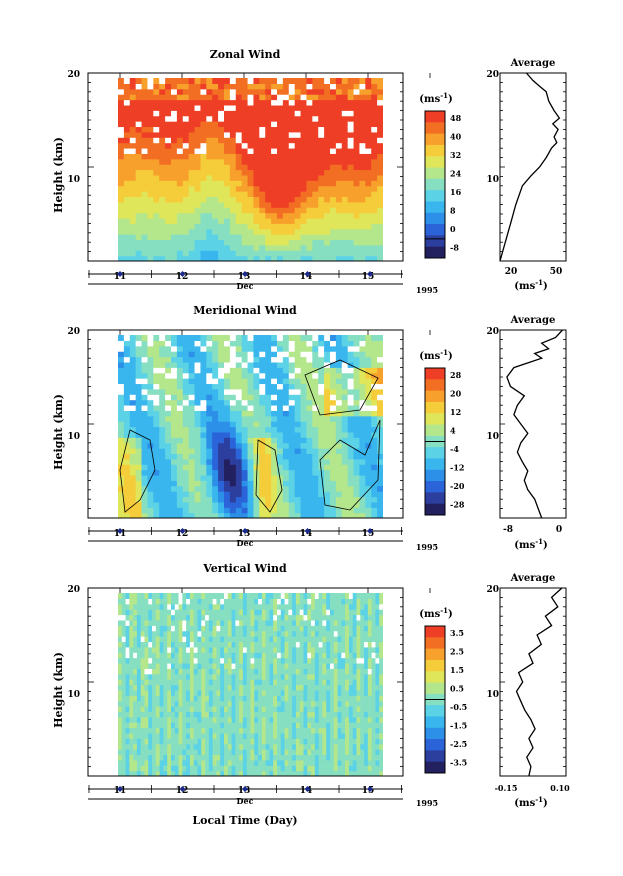 Image resolution: width=623 pixels, height=876 pixels. I want to click on vertical-avg-ytick-10: 10, so click(492, 695).